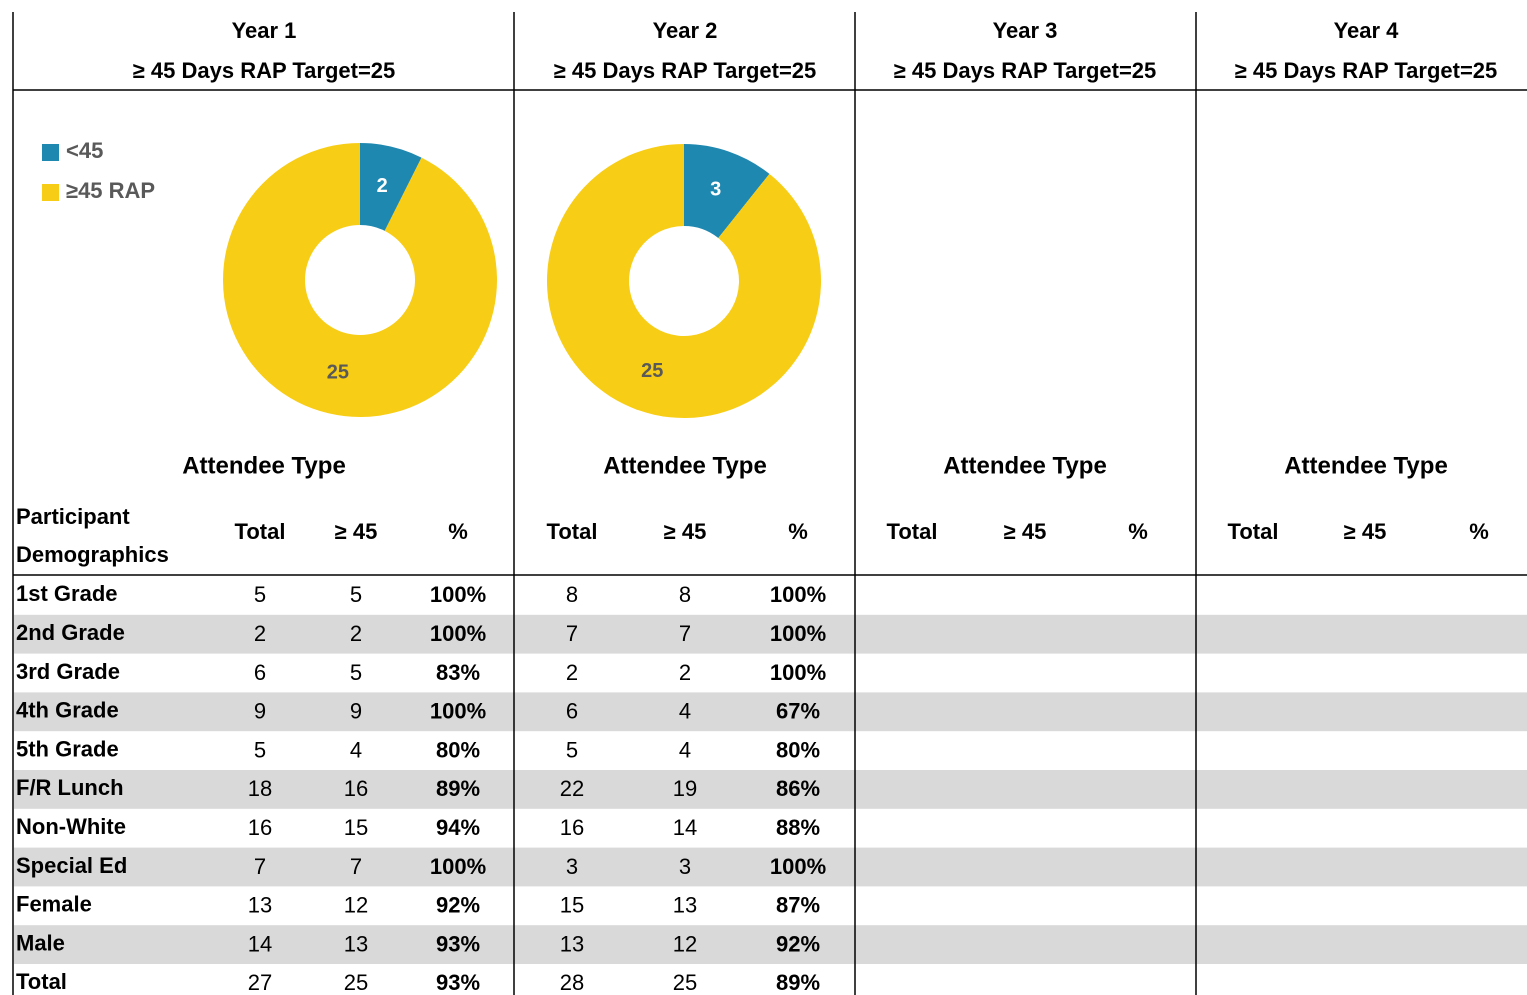 The width and height of the screenshot is (1527, 995). I want to click on cell: 94%, so click(458, 827).